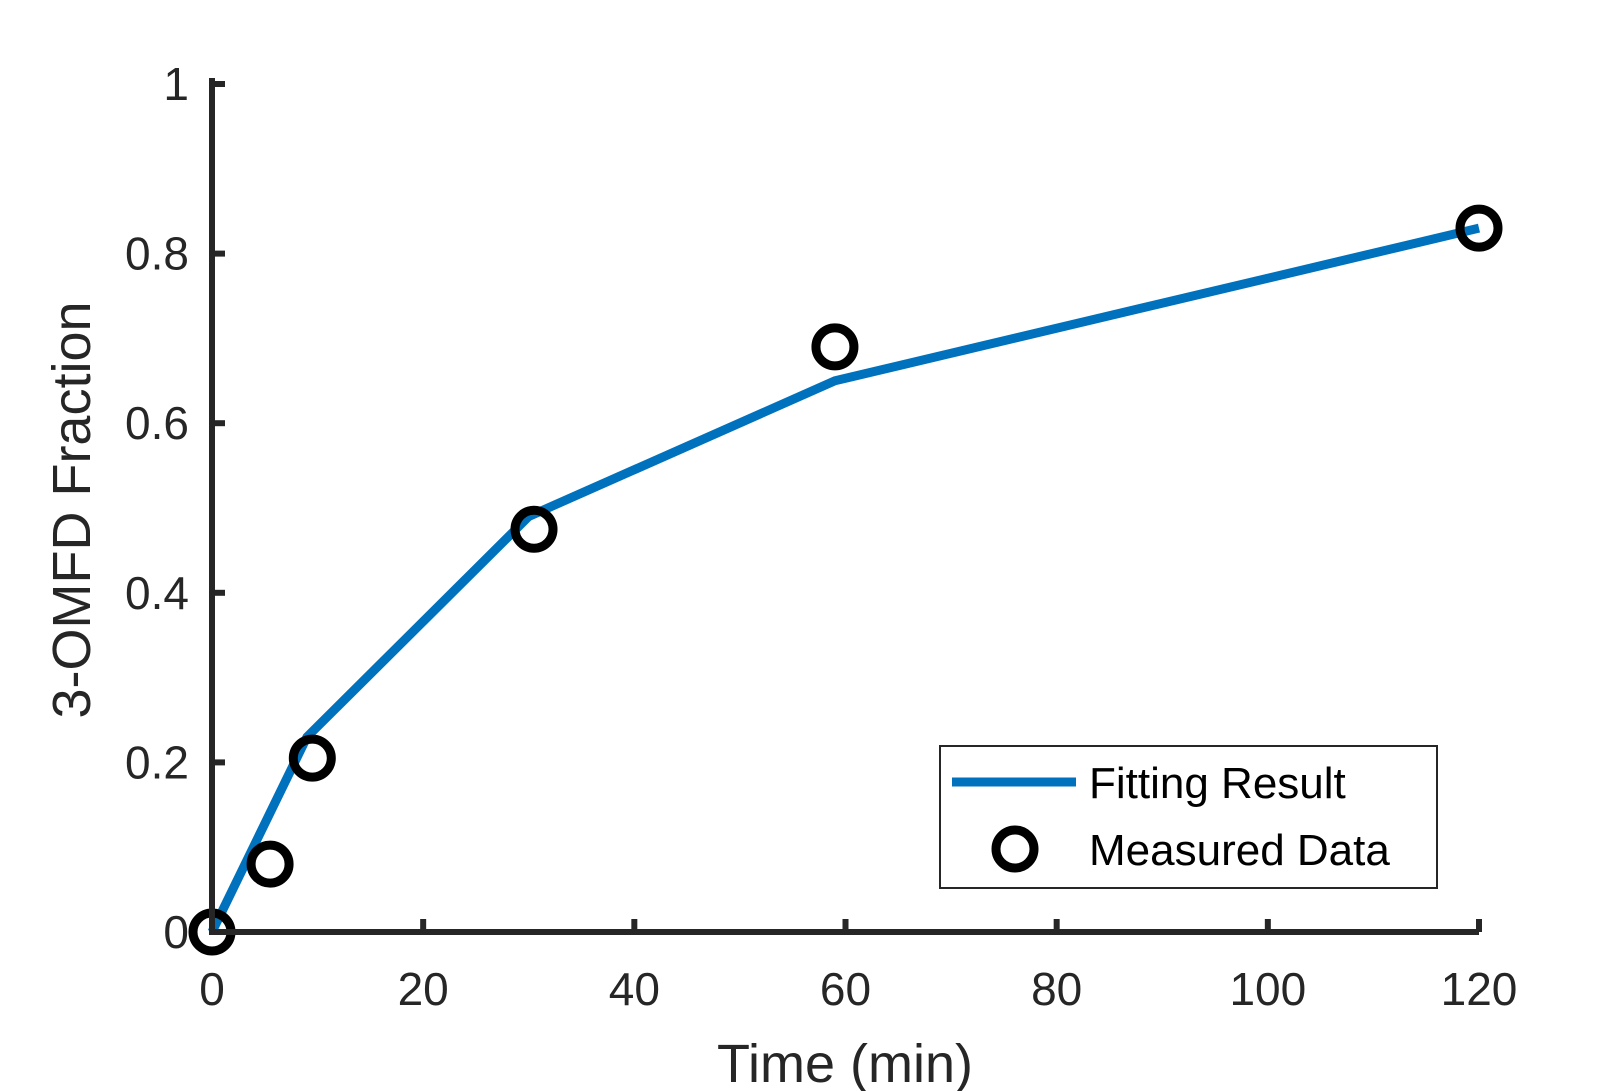 This screenshot has height=1091, width=1622. Describe the element at coordinates (1217, 783) in the screenshot. I see `legend-label-fitting-result: Fitting Result` at that location.